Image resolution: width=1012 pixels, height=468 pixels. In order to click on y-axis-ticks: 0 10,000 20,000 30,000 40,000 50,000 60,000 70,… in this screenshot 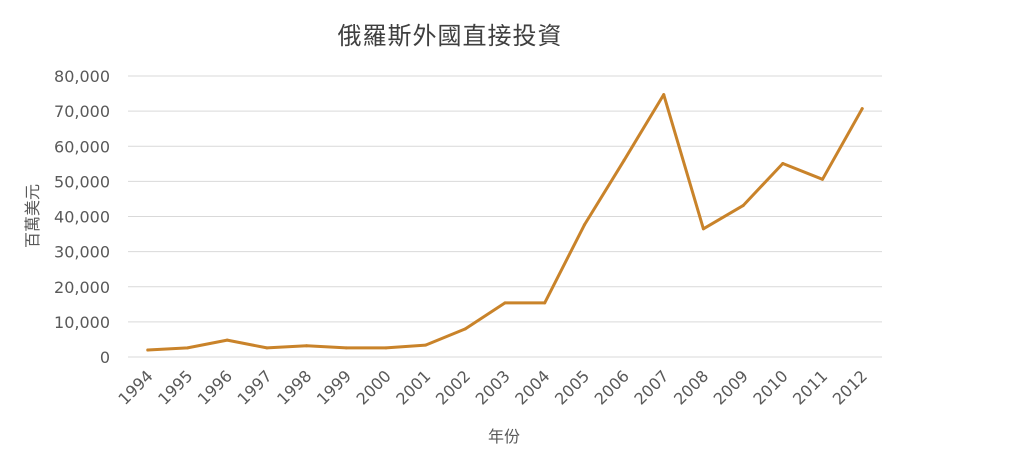, I will do `click(82, 217)`.